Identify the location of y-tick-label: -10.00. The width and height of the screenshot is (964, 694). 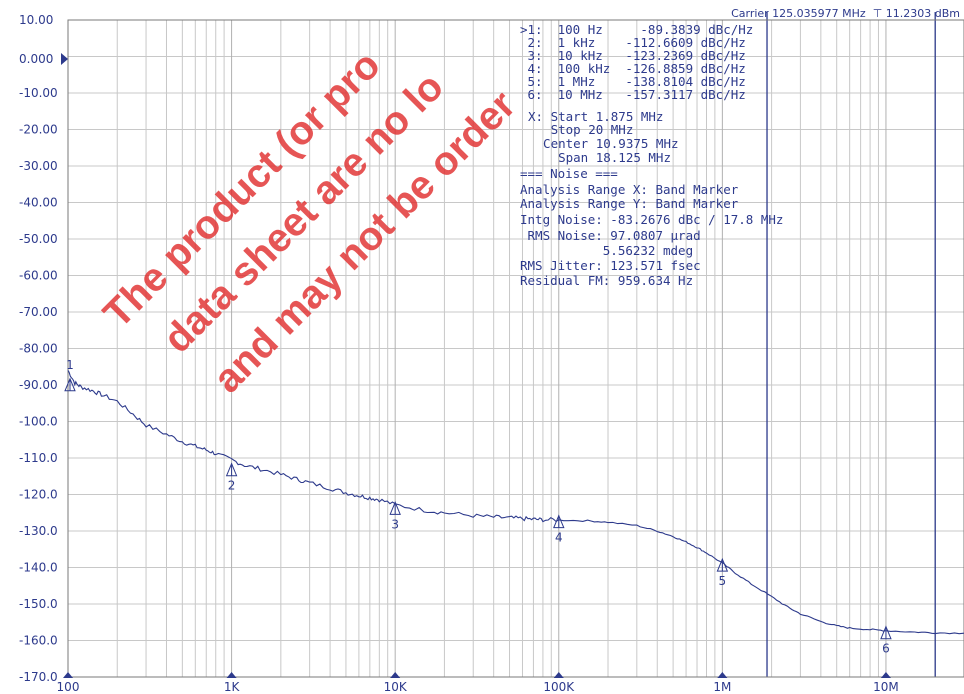
(38, 93).